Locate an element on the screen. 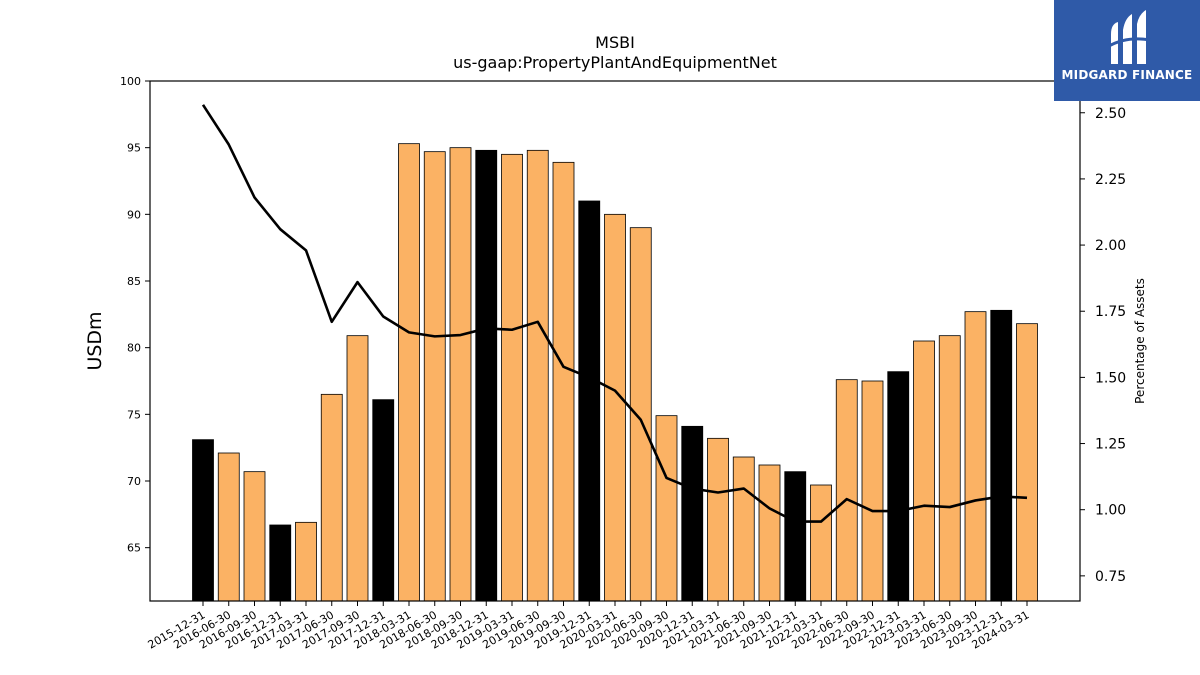 The image size is (1200, 675). midgard-logo-icon is located at coordinates (1129, 37).